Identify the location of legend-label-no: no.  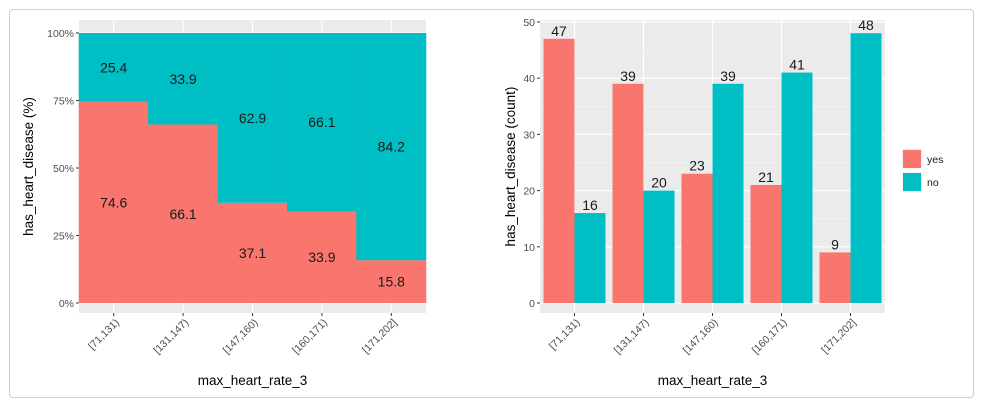
(933, 183).